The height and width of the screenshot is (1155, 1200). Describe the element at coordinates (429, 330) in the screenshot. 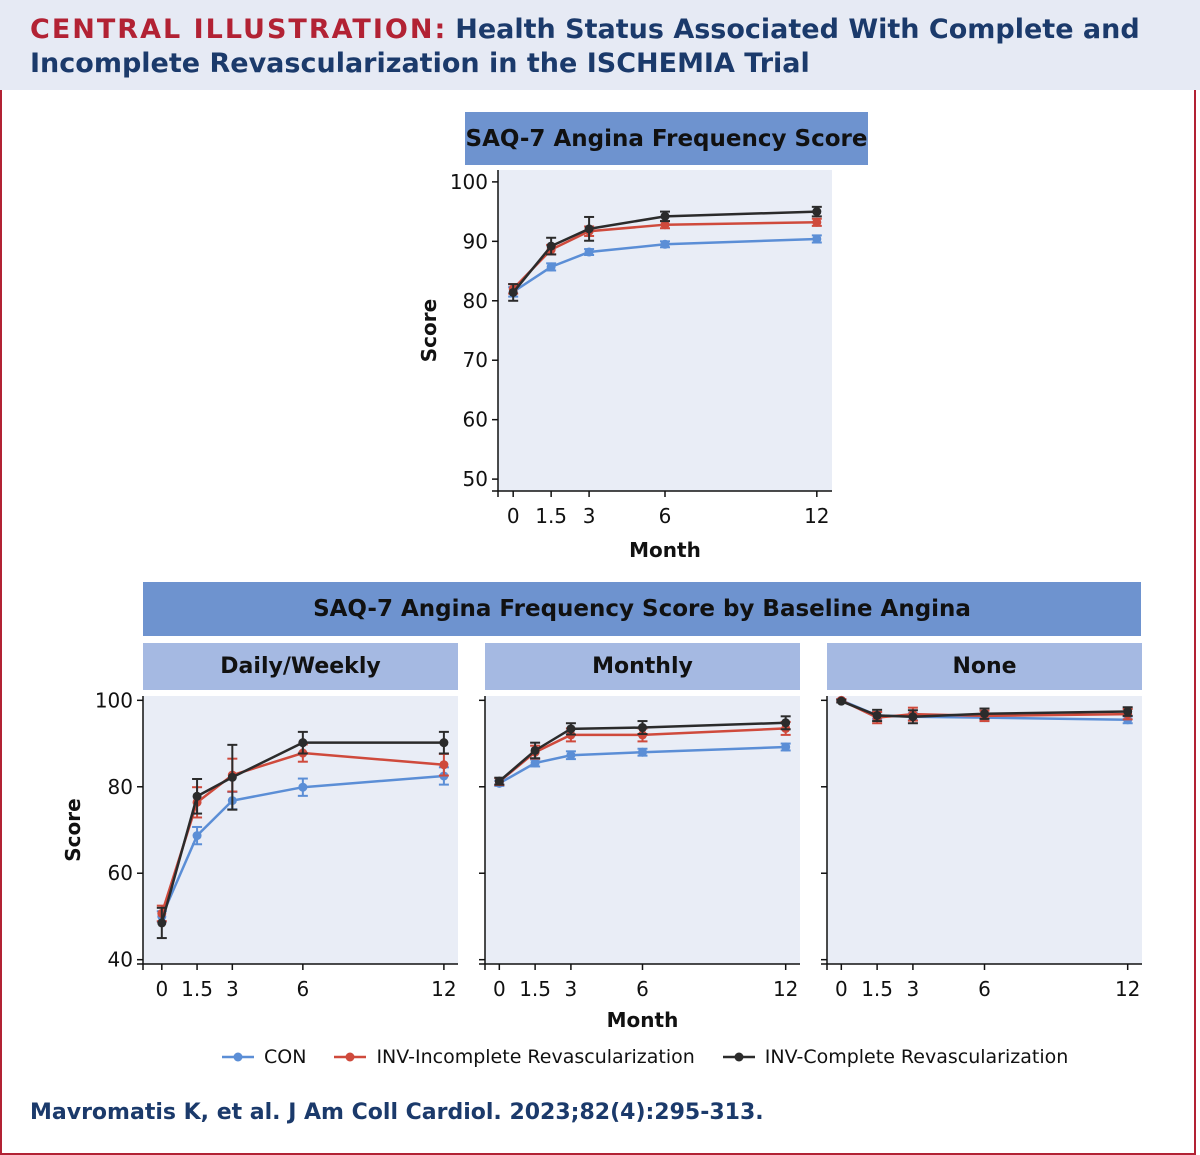

I see `y-axis-label-overall: Score` at that location.